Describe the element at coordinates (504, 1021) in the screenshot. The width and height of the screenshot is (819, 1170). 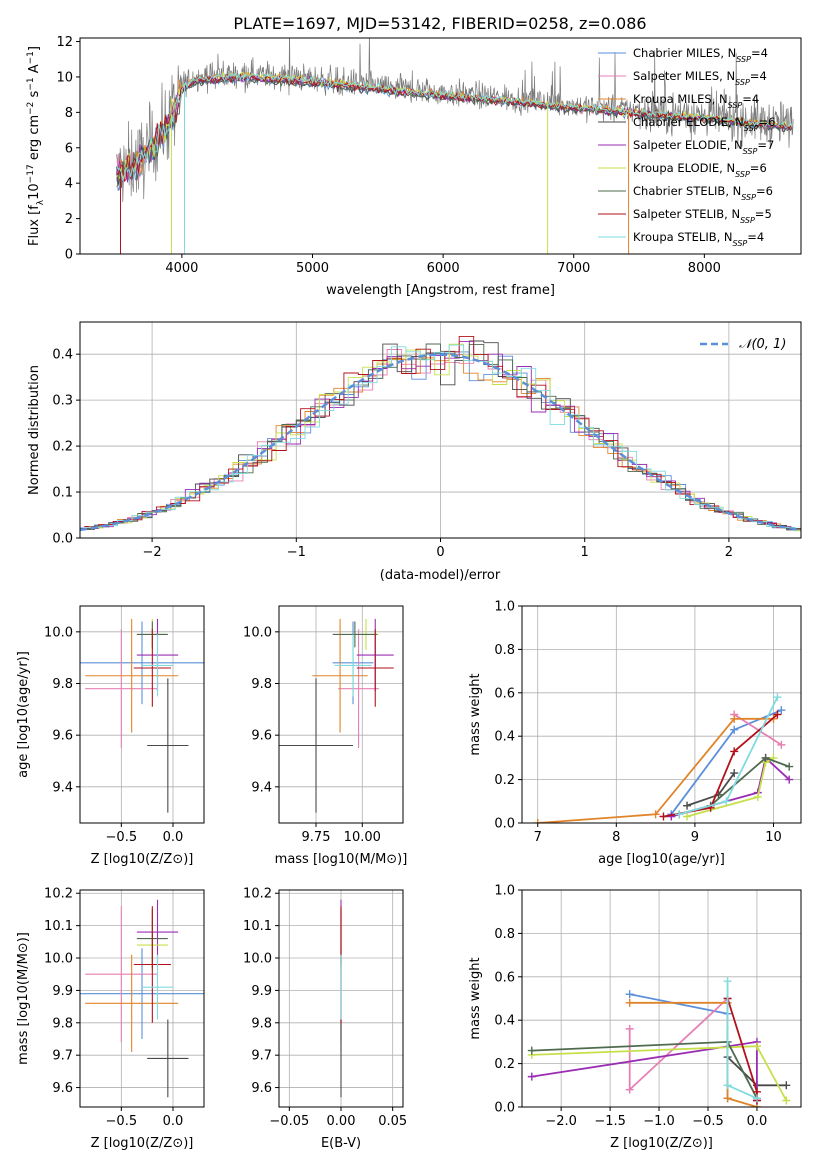
I see `weight-vs-Z-ytick-label-2: 0.4` at that location.